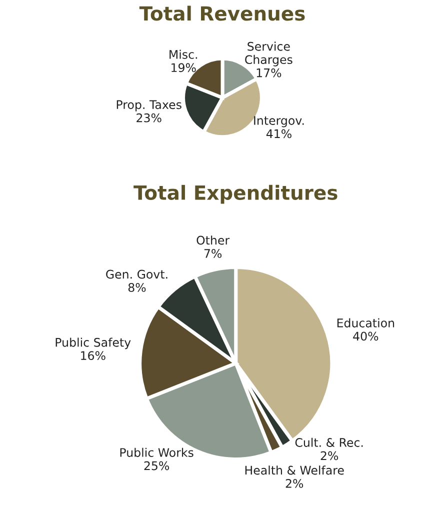  Describe the element at coordinates (294, 470) in the screenshot. I see `slice-label: Health & Welfare` at that location.